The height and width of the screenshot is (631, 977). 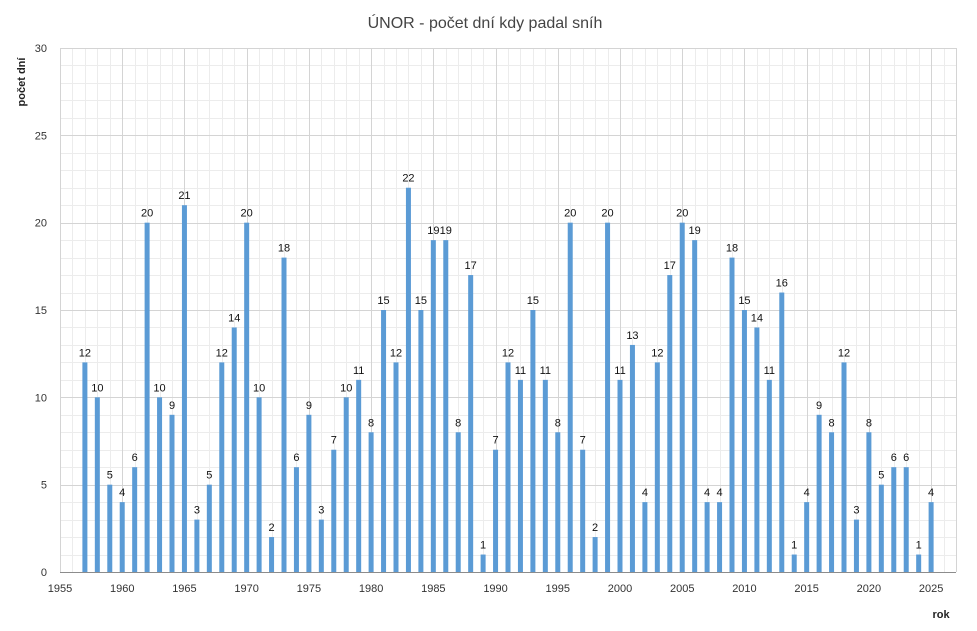 I want to click on x-tick-label: 1955, so click(x=60, y=589).